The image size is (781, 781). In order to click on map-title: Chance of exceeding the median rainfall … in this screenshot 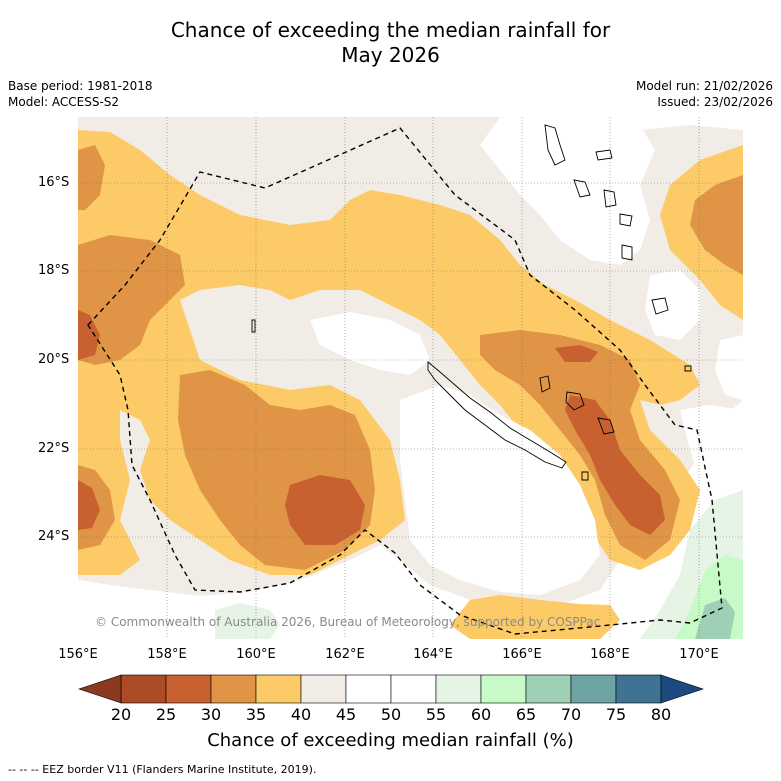, I will do `click(390, 43)`.